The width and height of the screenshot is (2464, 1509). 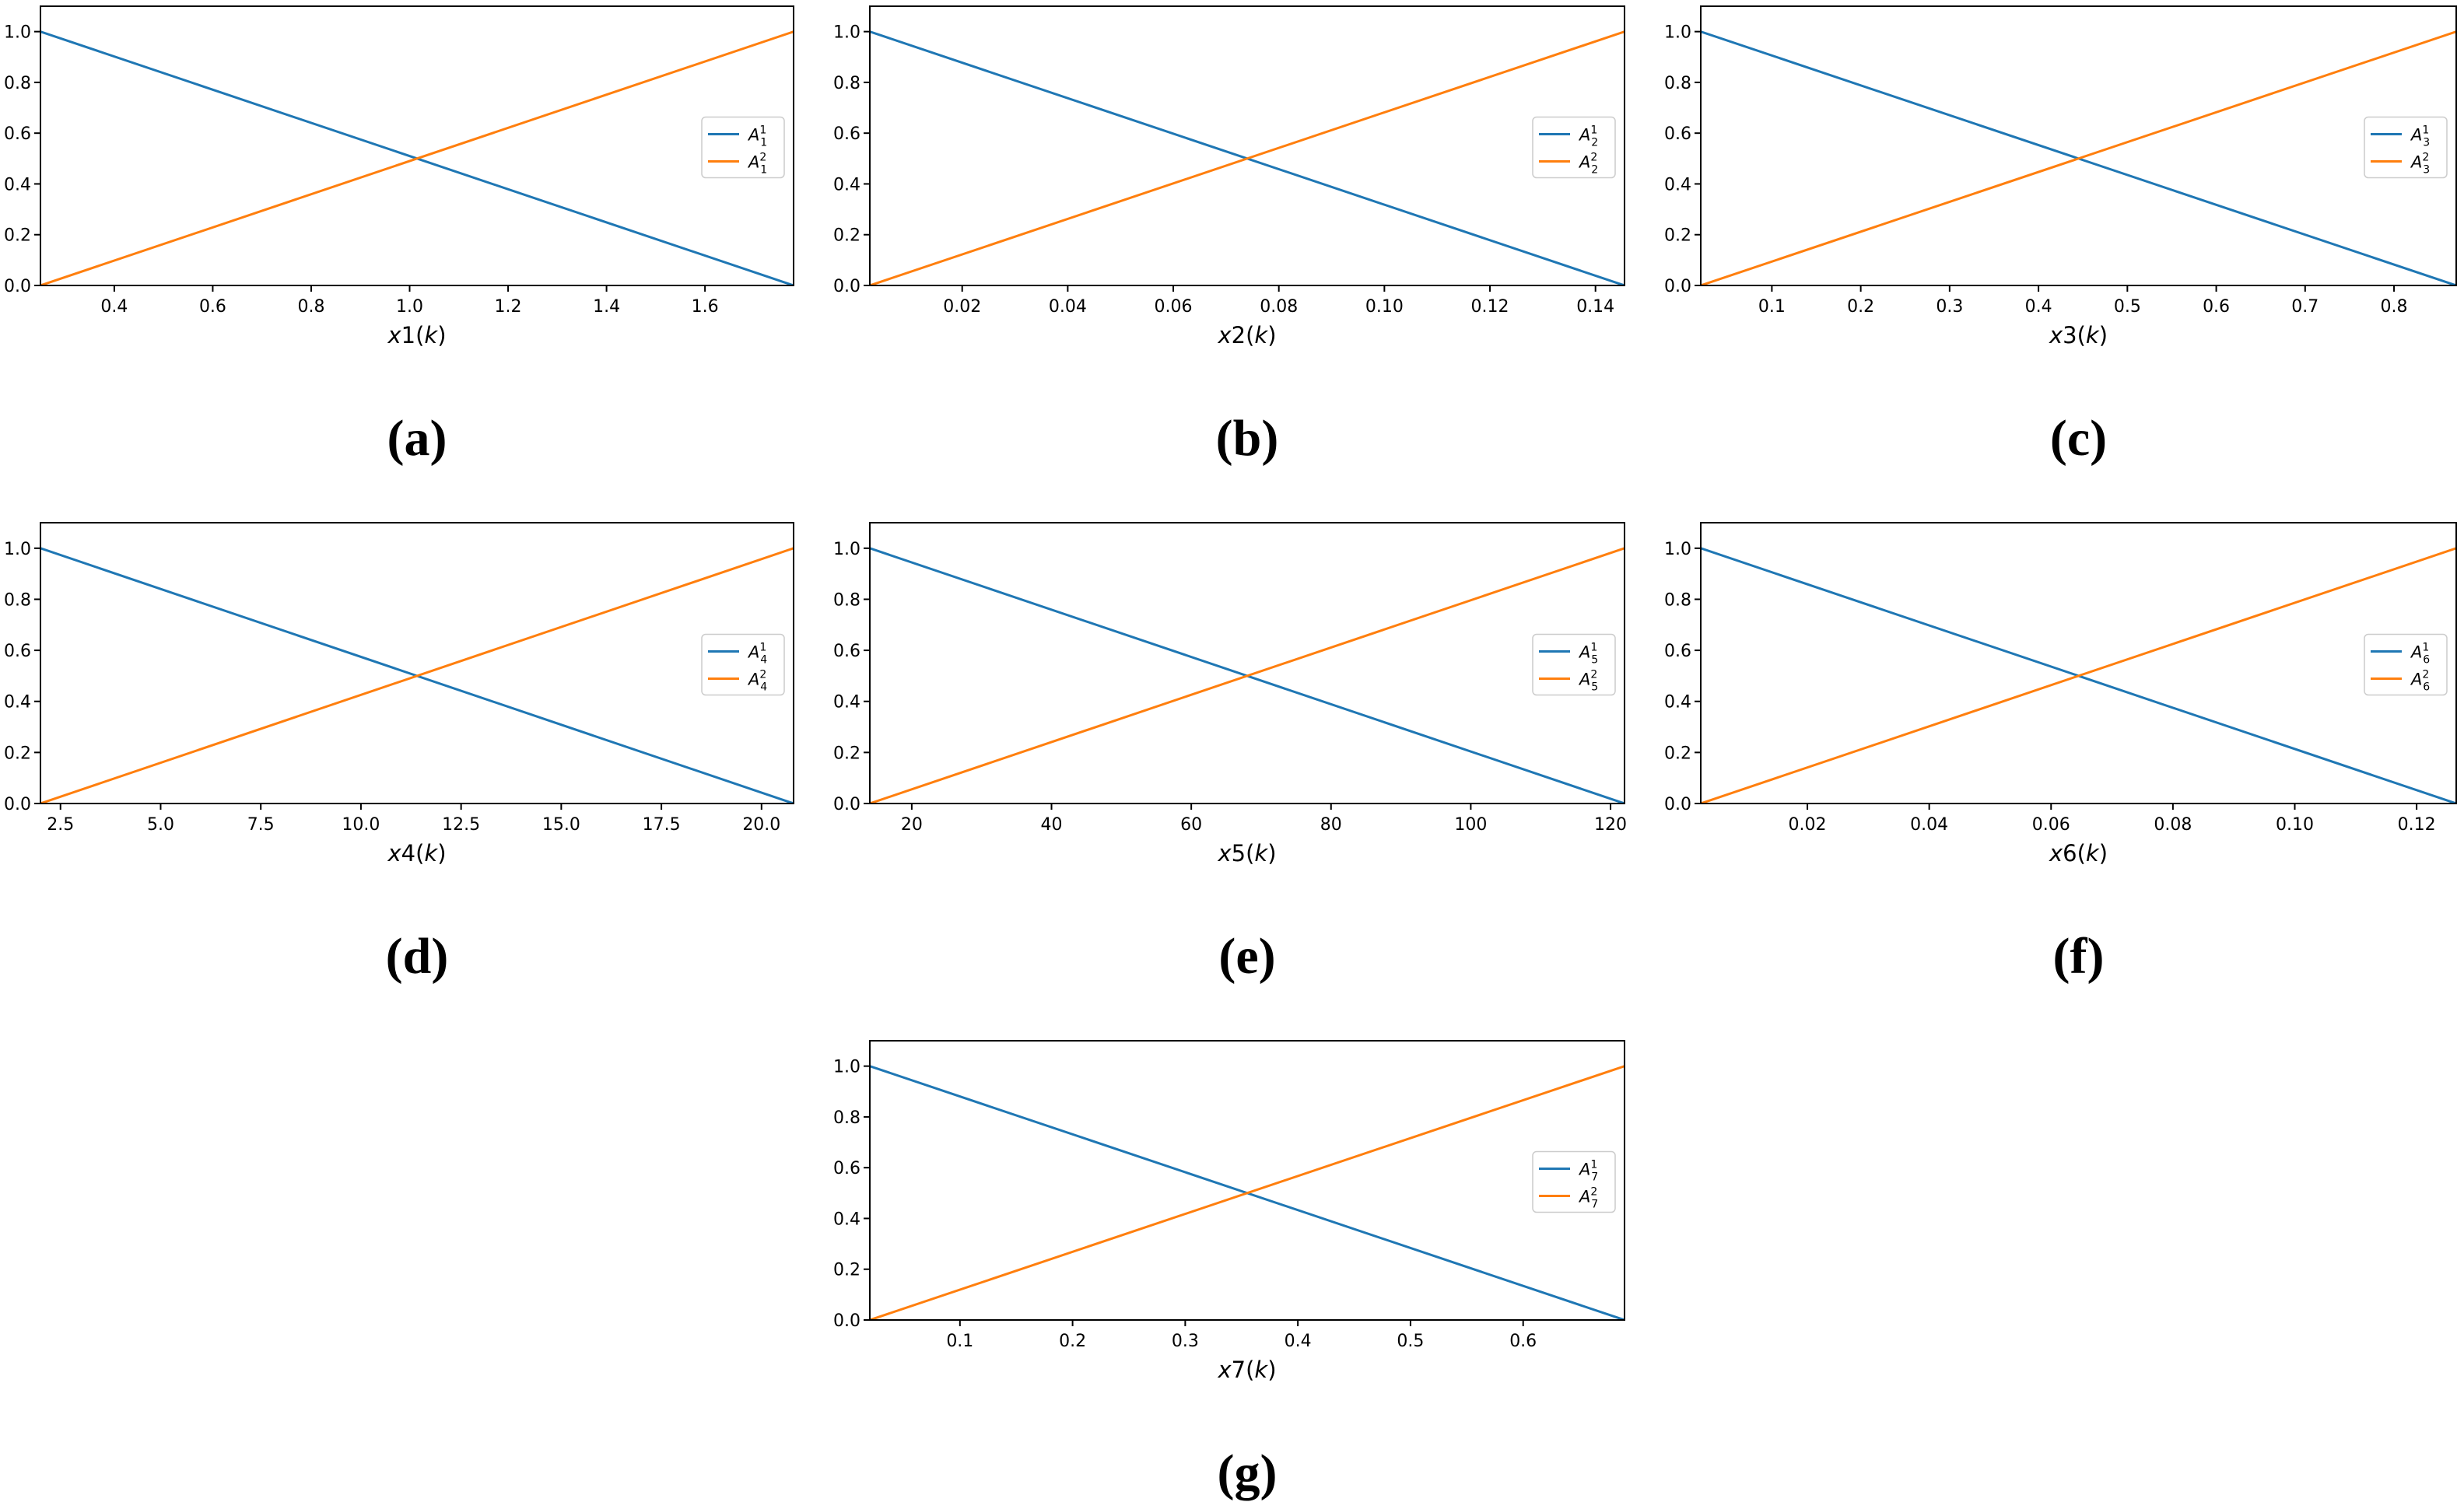 I want to click on x-tick-label: 0.04, so click(x=1929, y=825).